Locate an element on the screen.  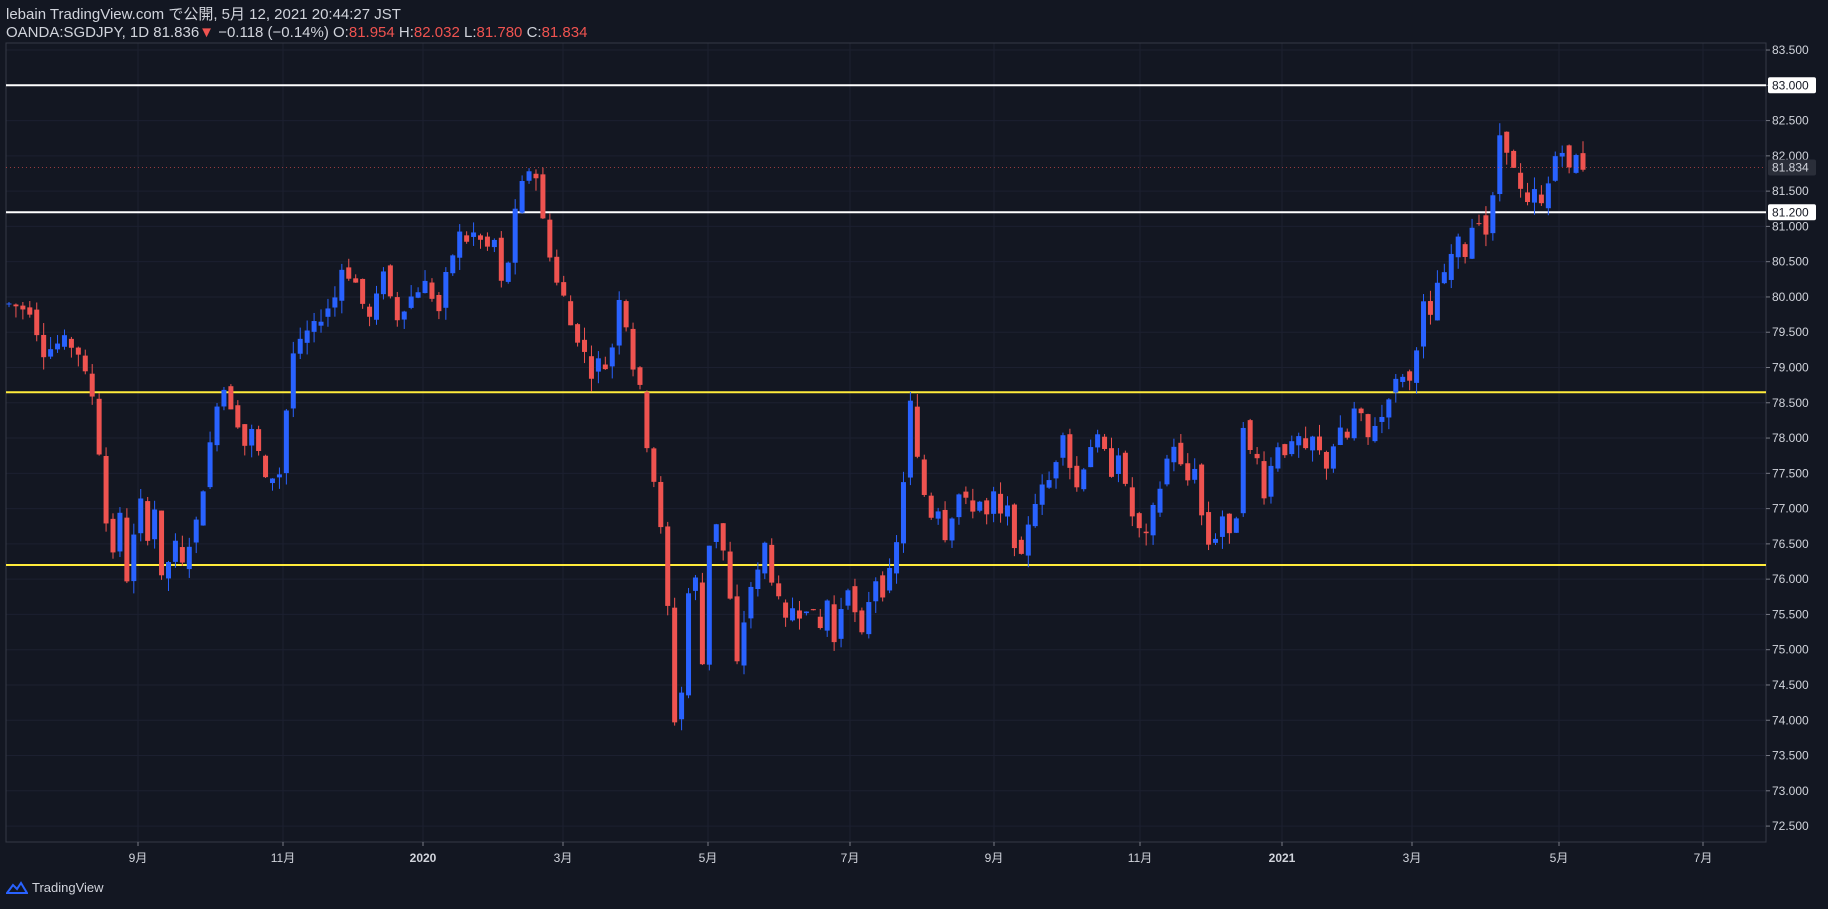
low-label: L: is located at coordinates (470, 32).